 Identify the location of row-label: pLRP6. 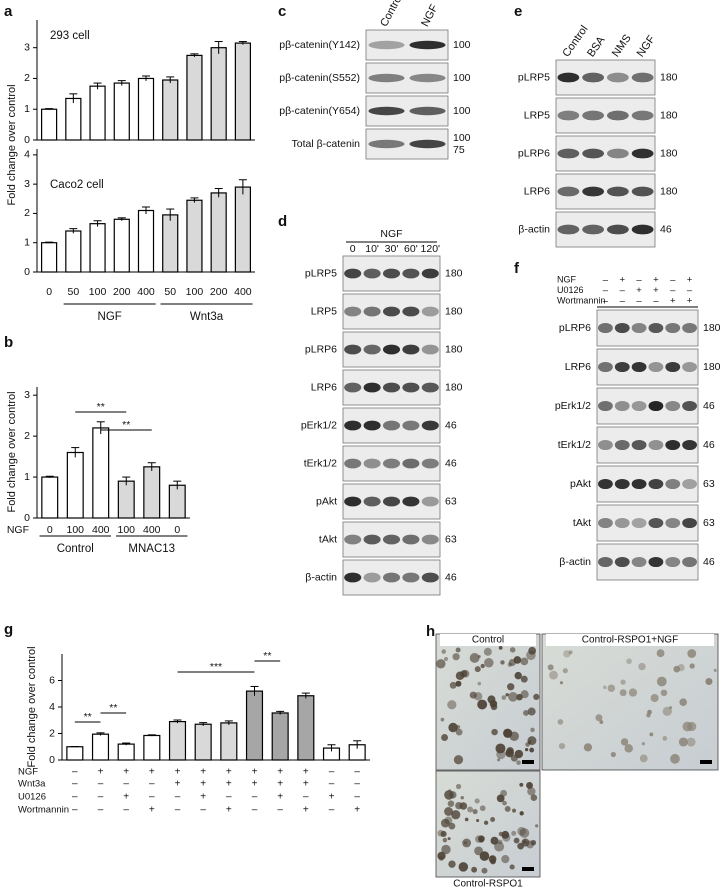
(534, 153).